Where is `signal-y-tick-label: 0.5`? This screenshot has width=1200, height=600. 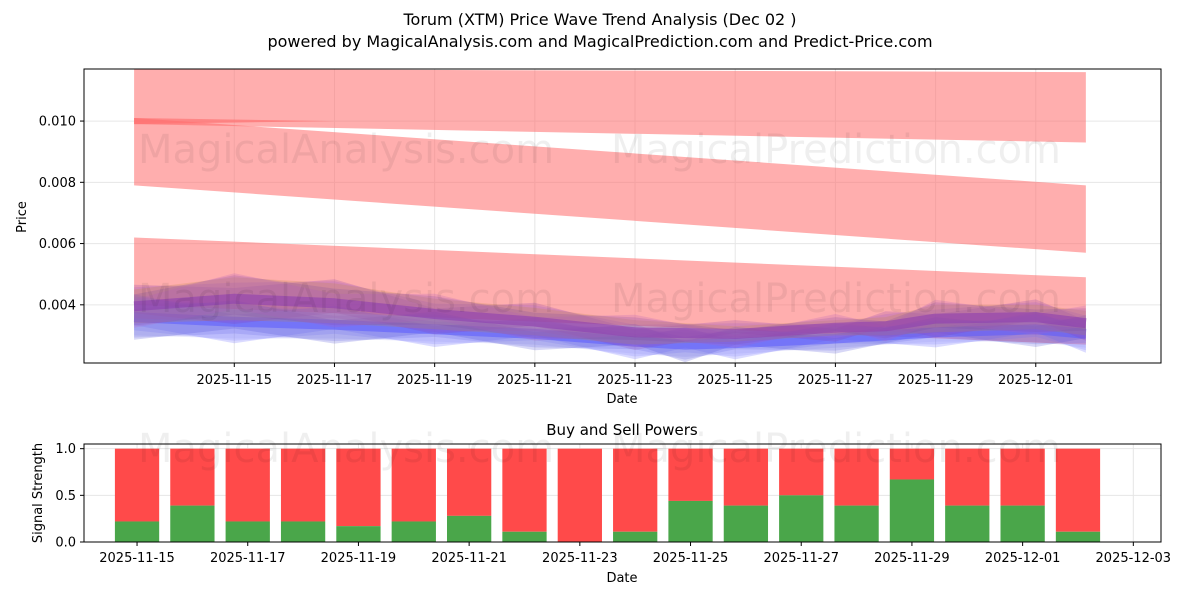 signal-y-tick-label: 0.5 is located at coordinates (65, 496).